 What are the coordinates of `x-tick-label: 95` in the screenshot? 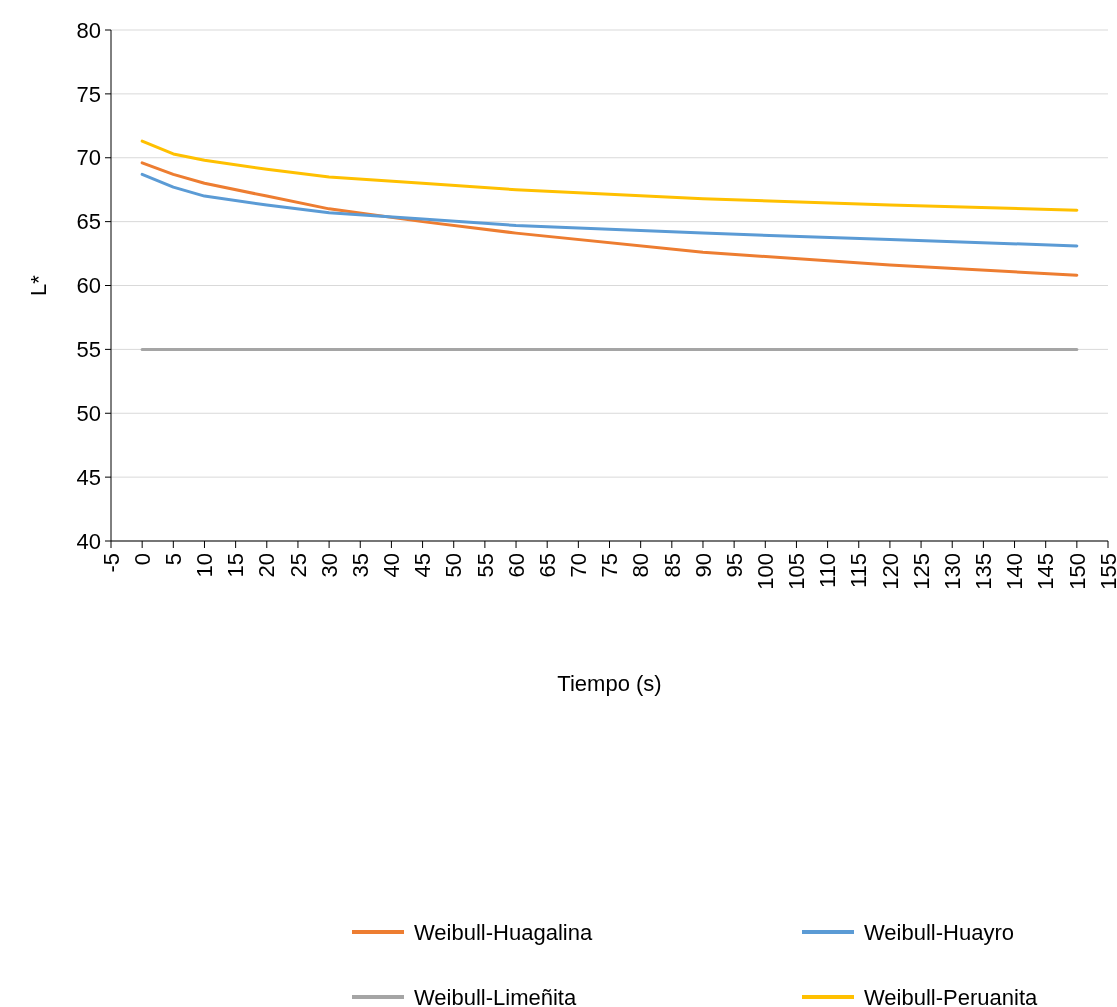 It's located at (734, 565).